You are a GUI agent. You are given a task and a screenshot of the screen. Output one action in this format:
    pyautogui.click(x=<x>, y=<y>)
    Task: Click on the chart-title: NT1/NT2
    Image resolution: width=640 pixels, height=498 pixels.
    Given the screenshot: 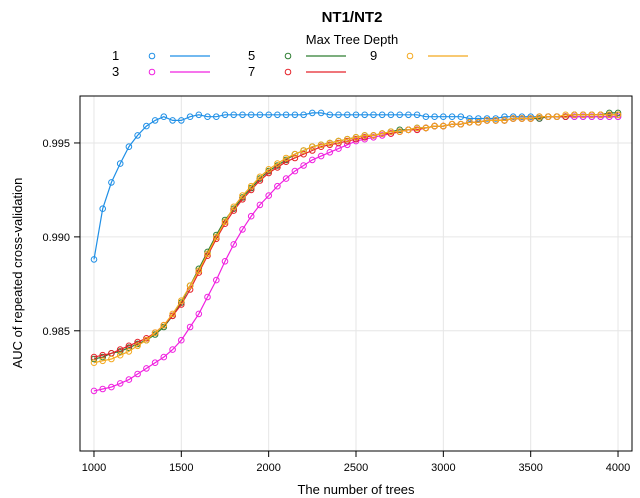 What is the action you would take?
    pyautogui.click(x=352, y=17)
    